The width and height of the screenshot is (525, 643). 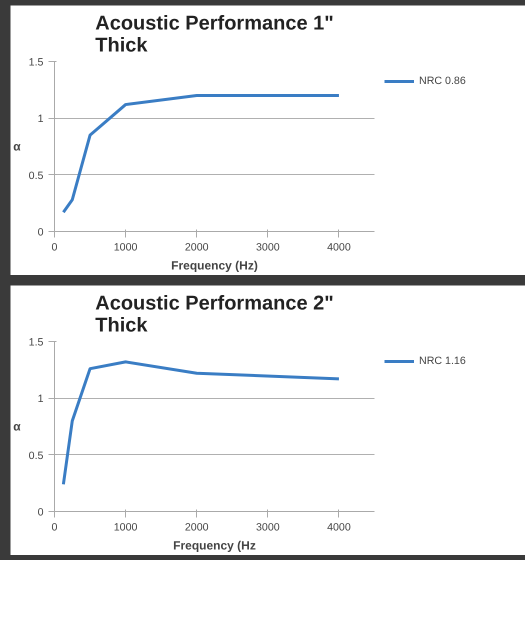 What do you see at coordinates (214, 545) in the screenshot?
I see `x-axis-title: Frequency (Hz` at bounding box center [214, 545].